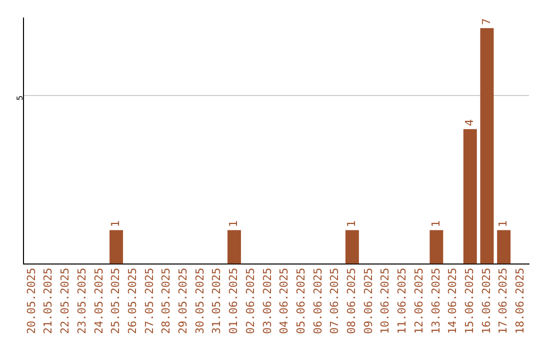 The image size is (540, 340). Describe the element at coordinates (183, 301) in the screenshot. I see `x-tick-label: 29.05.2025` at that location.